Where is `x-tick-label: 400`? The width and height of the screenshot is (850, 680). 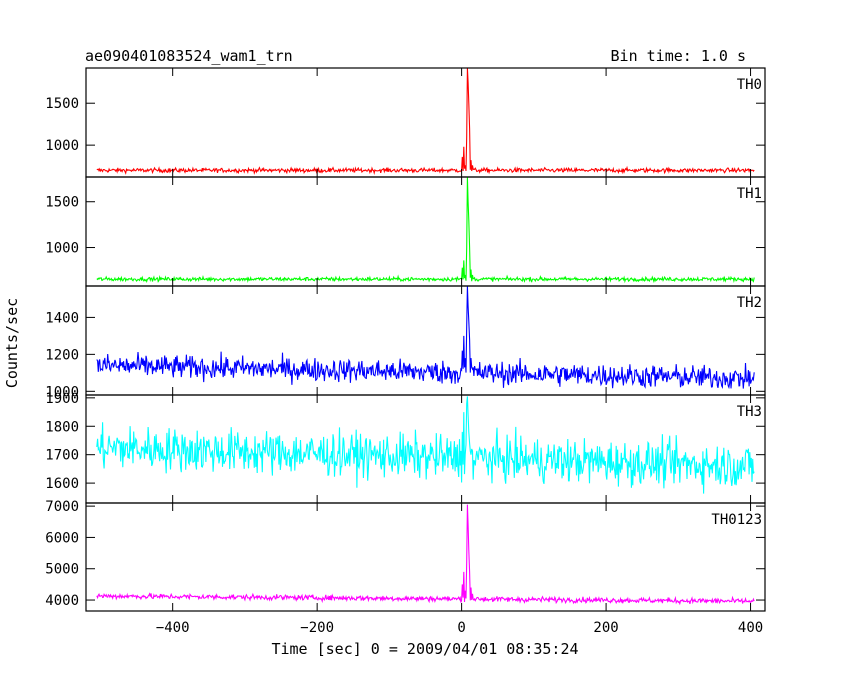 x-tick-label: 400 is located at coordinates (750, 628).